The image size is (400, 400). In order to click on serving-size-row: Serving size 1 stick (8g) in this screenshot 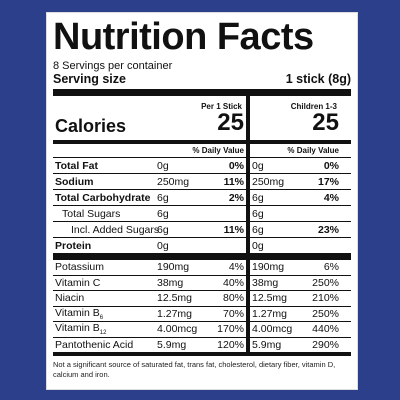, I will do `click(202, 79)`.